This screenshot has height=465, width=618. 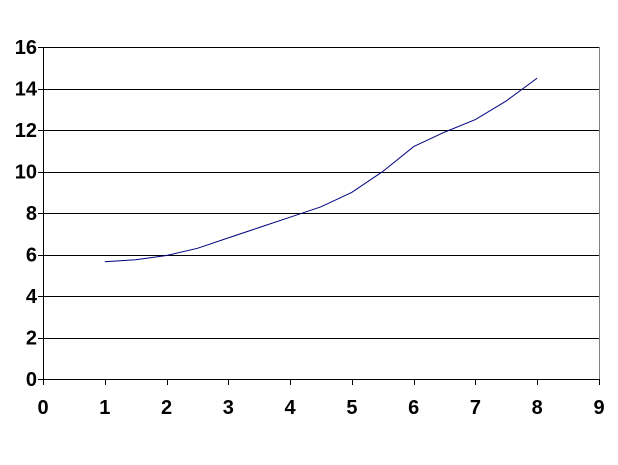 What do you see at coordinates (291, 408) in the screenshot?
I see `x-tick-label-4: 4` at bounding box center [291, 408].